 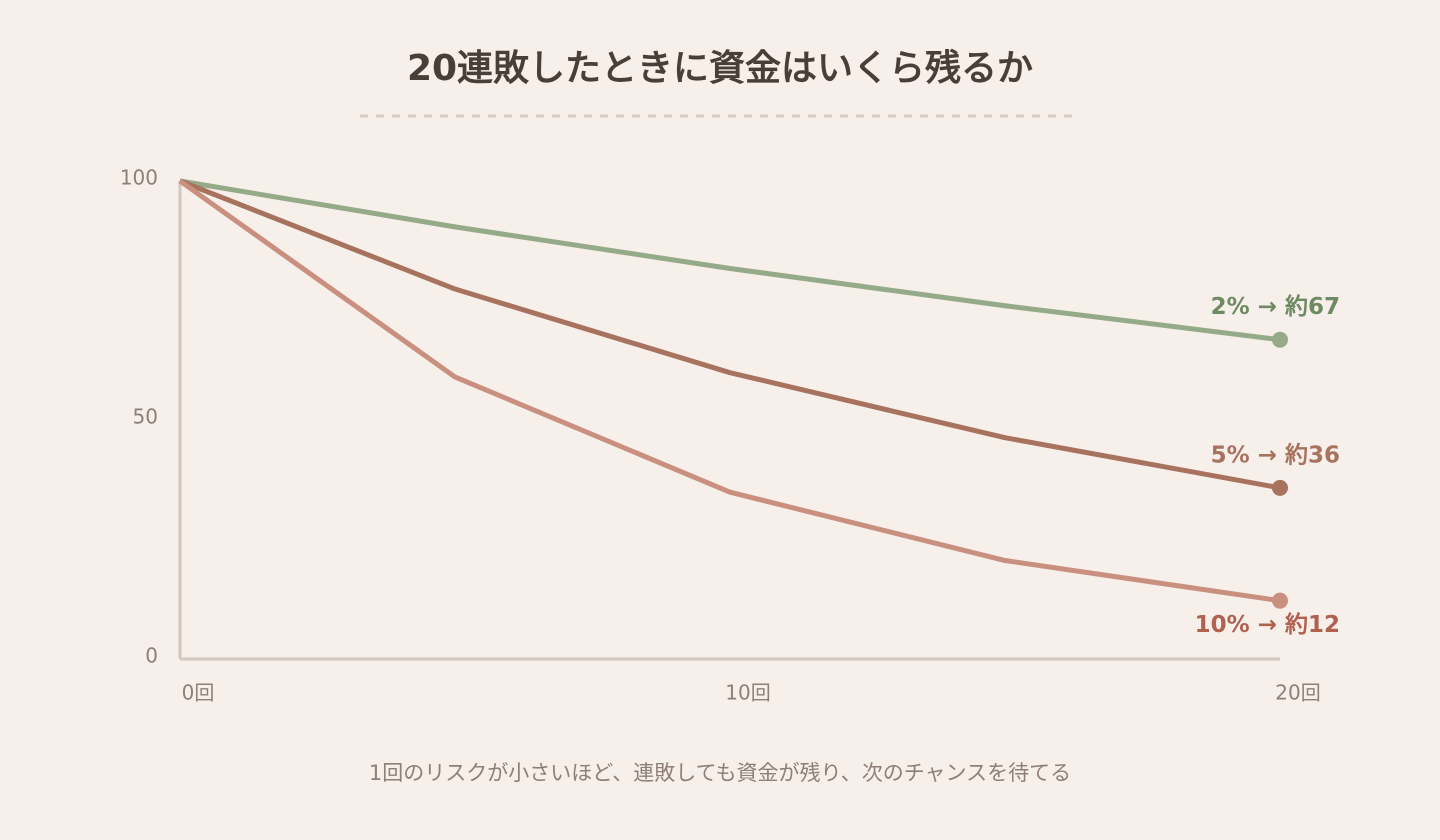 What do you see at coordinates (198, 693) in the screenshot?
I see `x-tick-label: 0回` at bounding box center [198, 693].